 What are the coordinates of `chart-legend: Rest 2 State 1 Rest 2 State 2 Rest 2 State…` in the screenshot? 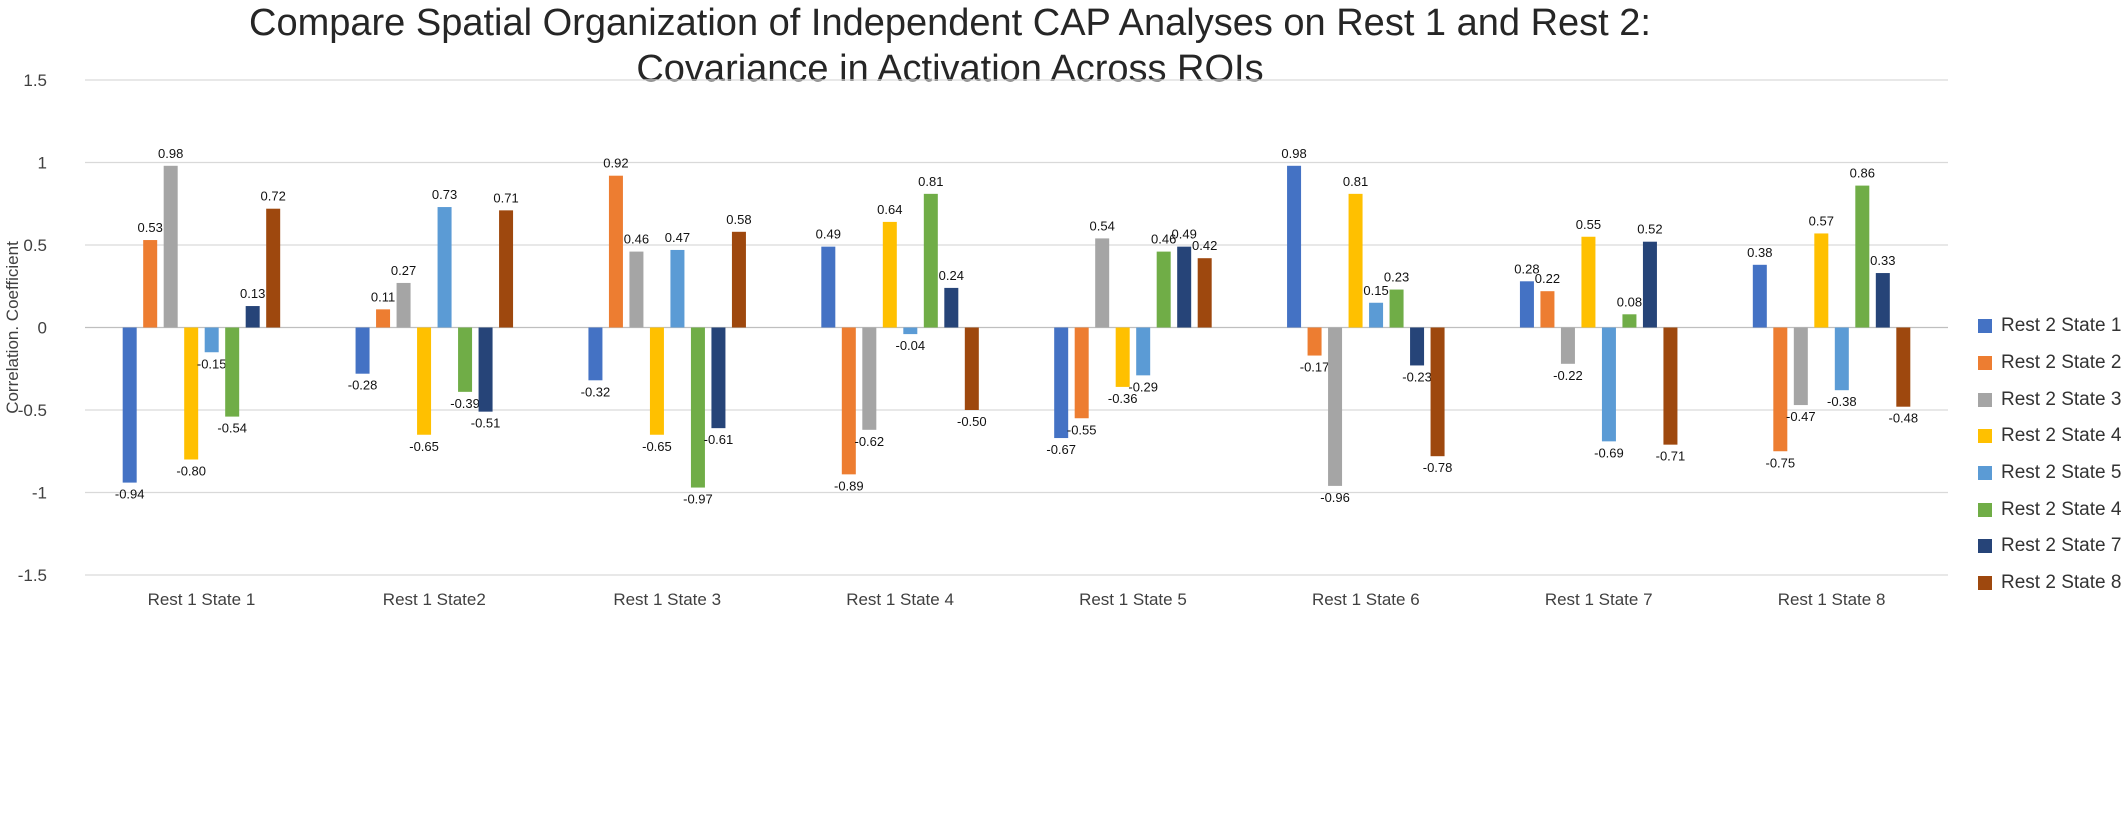 It's located at (2049, 455).